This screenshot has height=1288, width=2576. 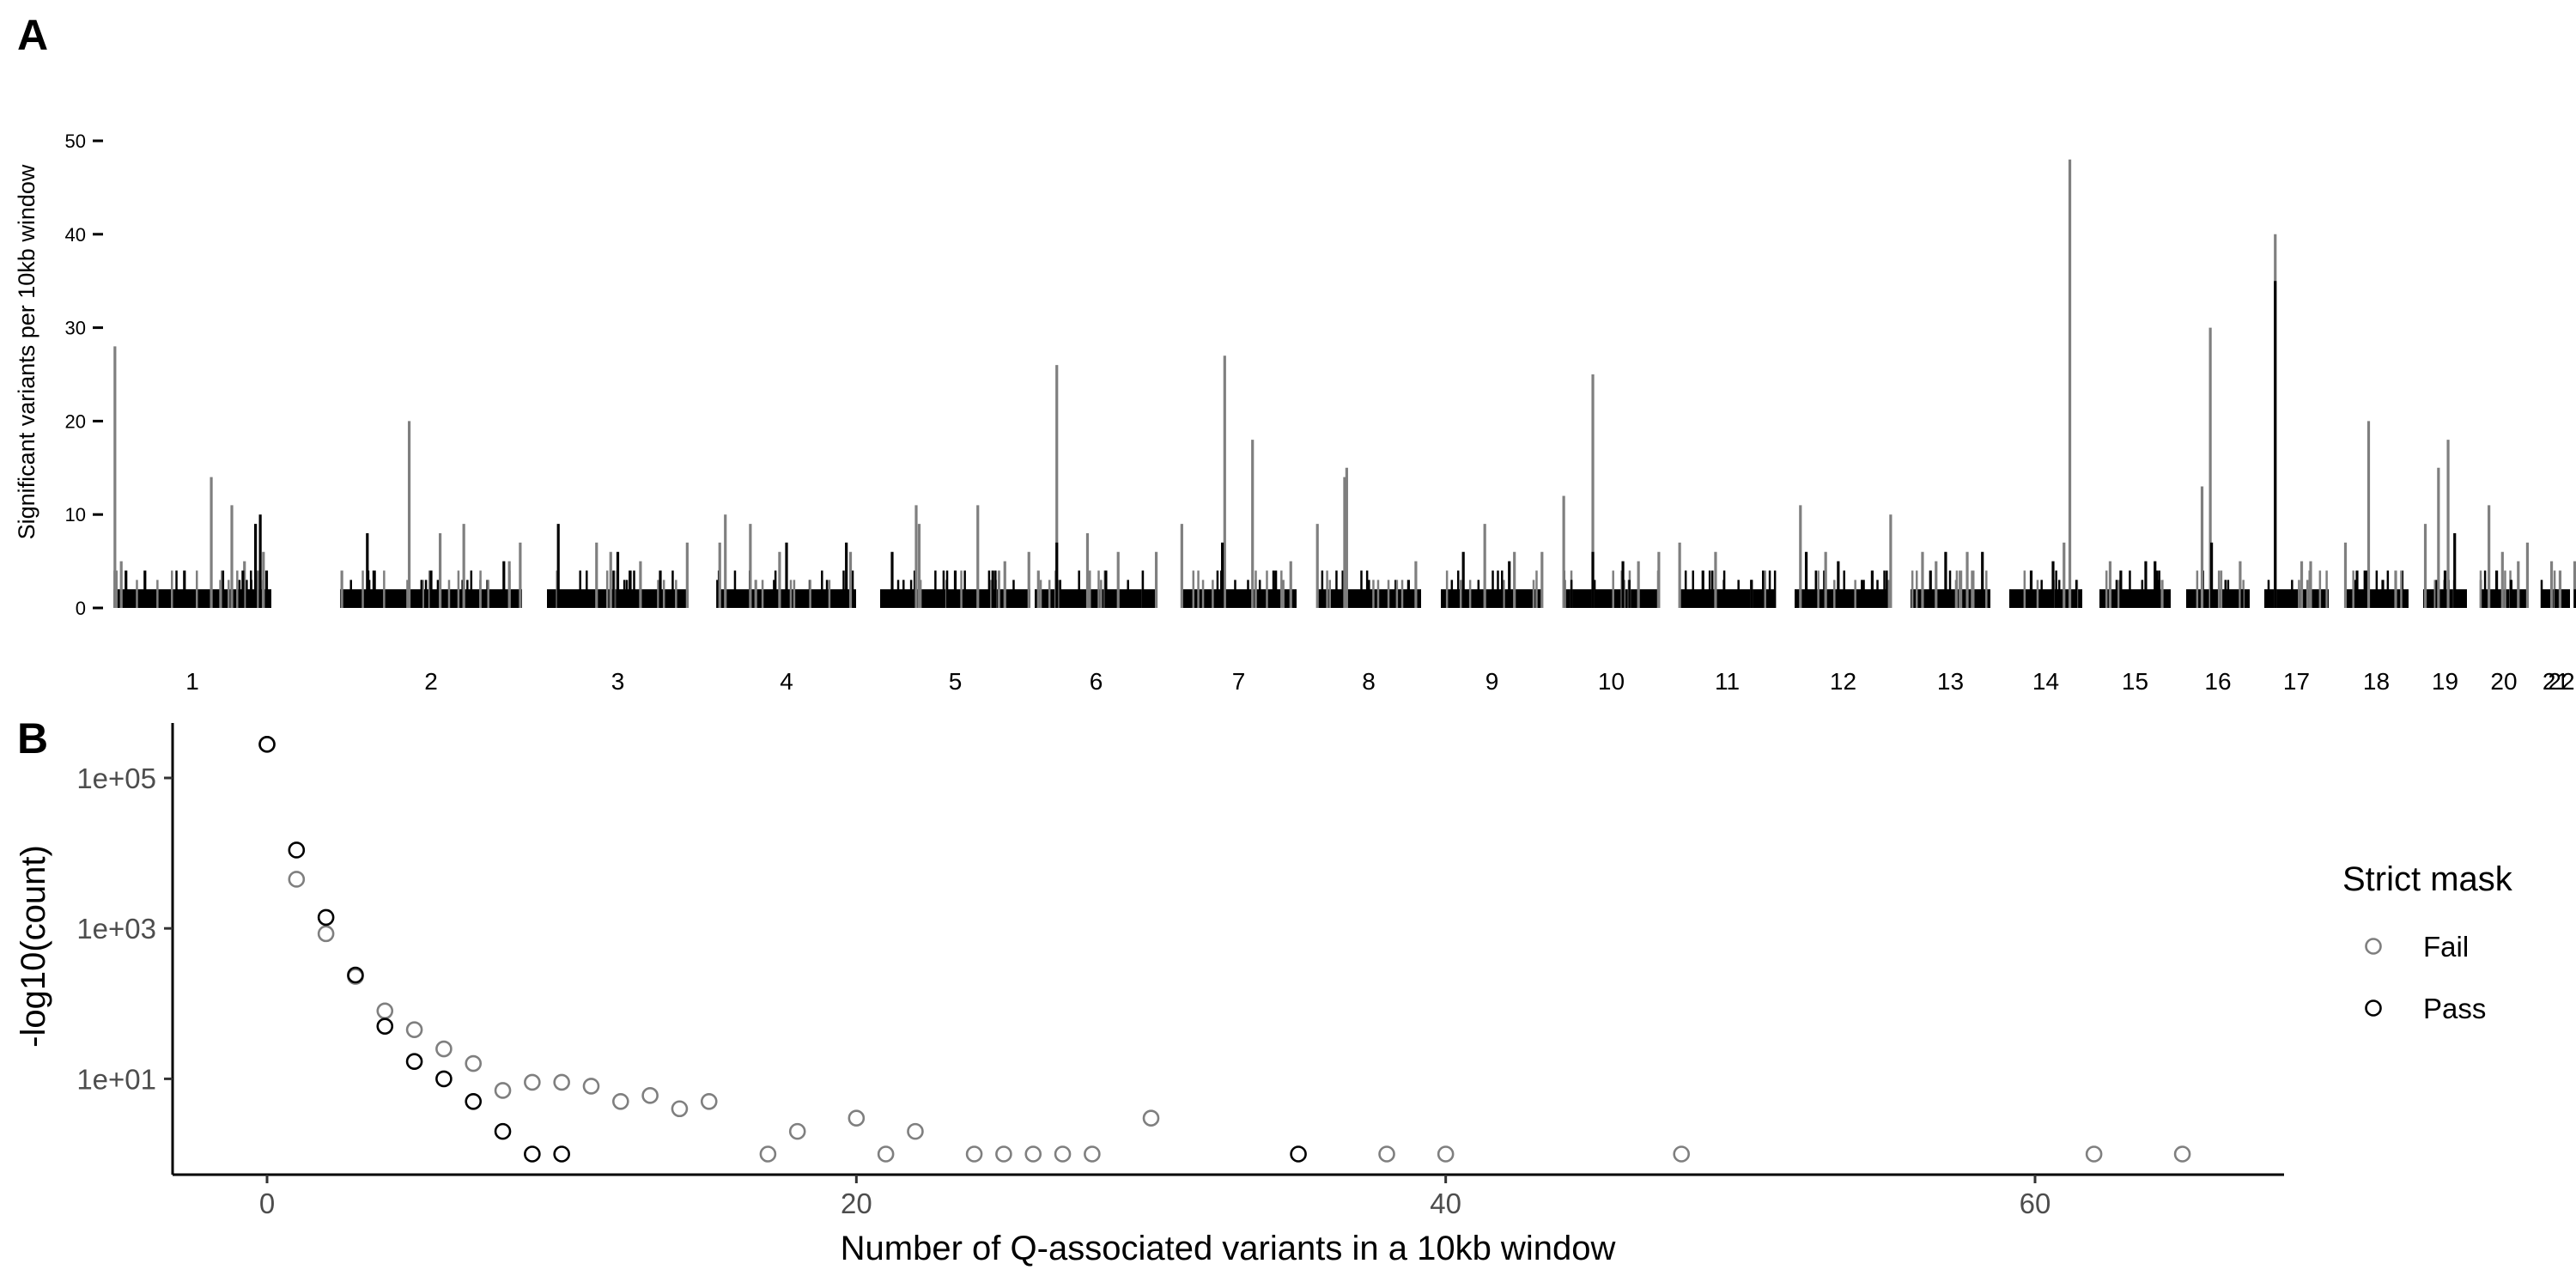 What do you see at coordinates (326, 918) in the screenshot?
I see `point-pass-x2` at bounding box center [326, 918].